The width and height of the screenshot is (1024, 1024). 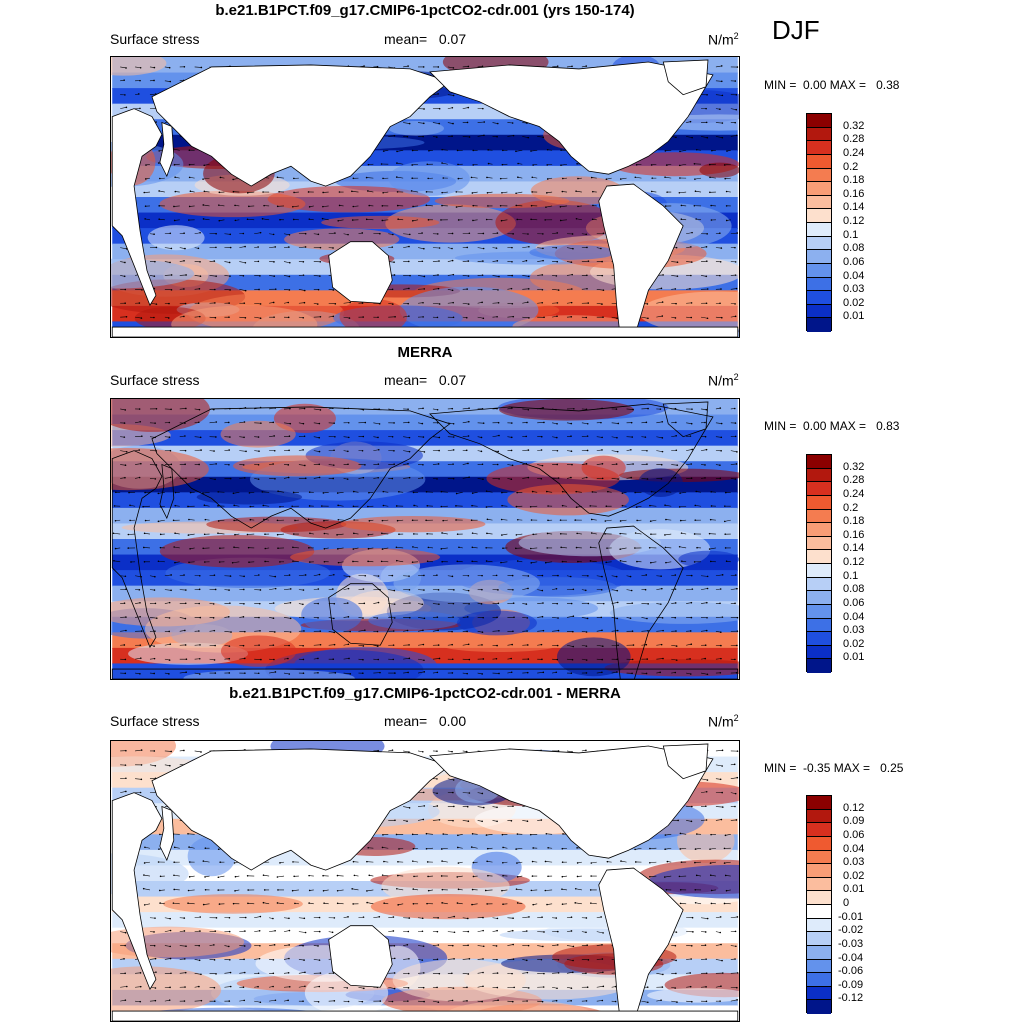 I want to click on max-value: 0.83, so click(x=888, y=426).